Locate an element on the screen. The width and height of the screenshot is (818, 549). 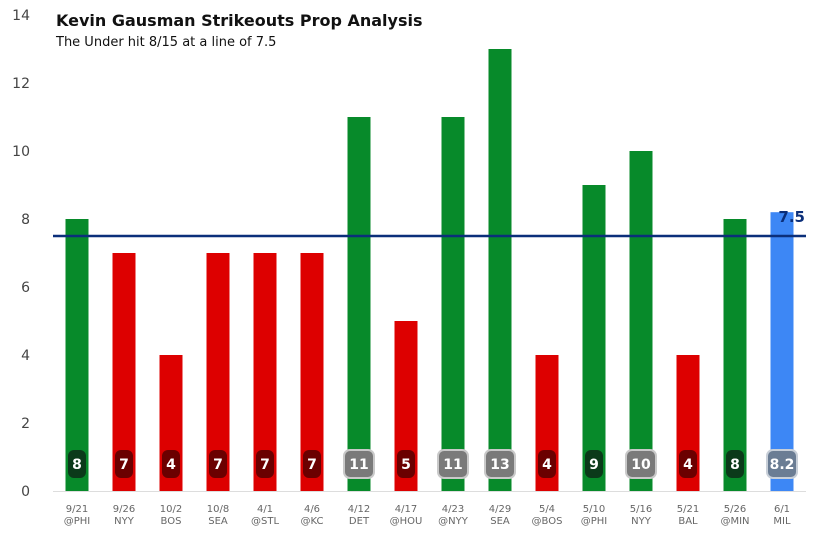
x-tick-date: 4/23 is located at coordinates (453, 509).